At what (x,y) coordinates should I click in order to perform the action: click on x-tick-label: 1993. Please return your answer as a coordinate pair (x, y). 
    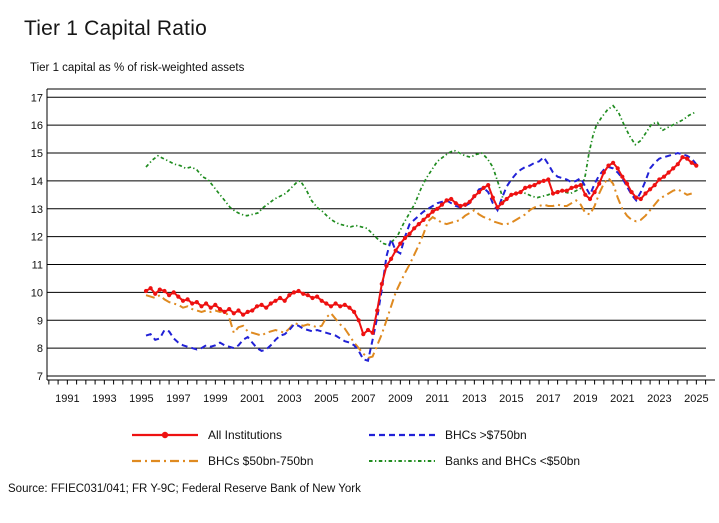
    Looking at the image, I should click on (104, 399).